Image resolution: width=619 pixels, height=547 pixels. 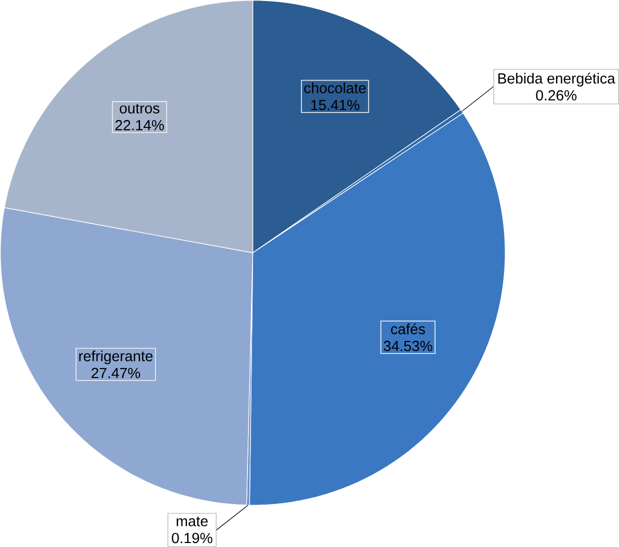 What do you see at coordinates (335, 88) in the screenshot?
I see `slice-label: chocolate` at bounding box center [335, 88].